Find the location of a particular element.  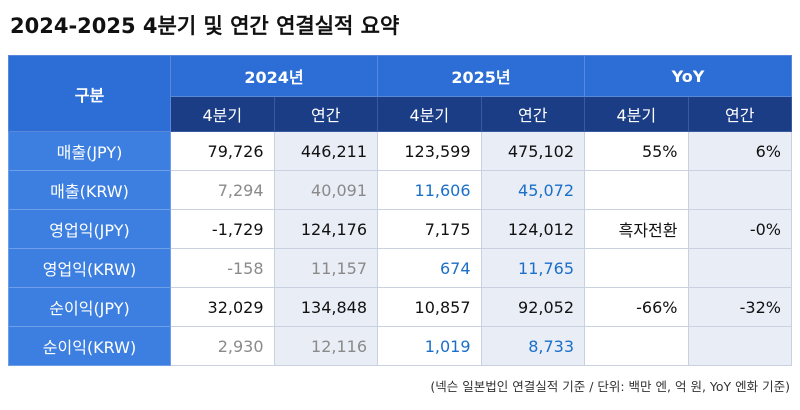

table-row: 영업익(JPY) -1,729 124,176 7,175 124,012 흑자전환 -0% is located at coordinates (400, 229).